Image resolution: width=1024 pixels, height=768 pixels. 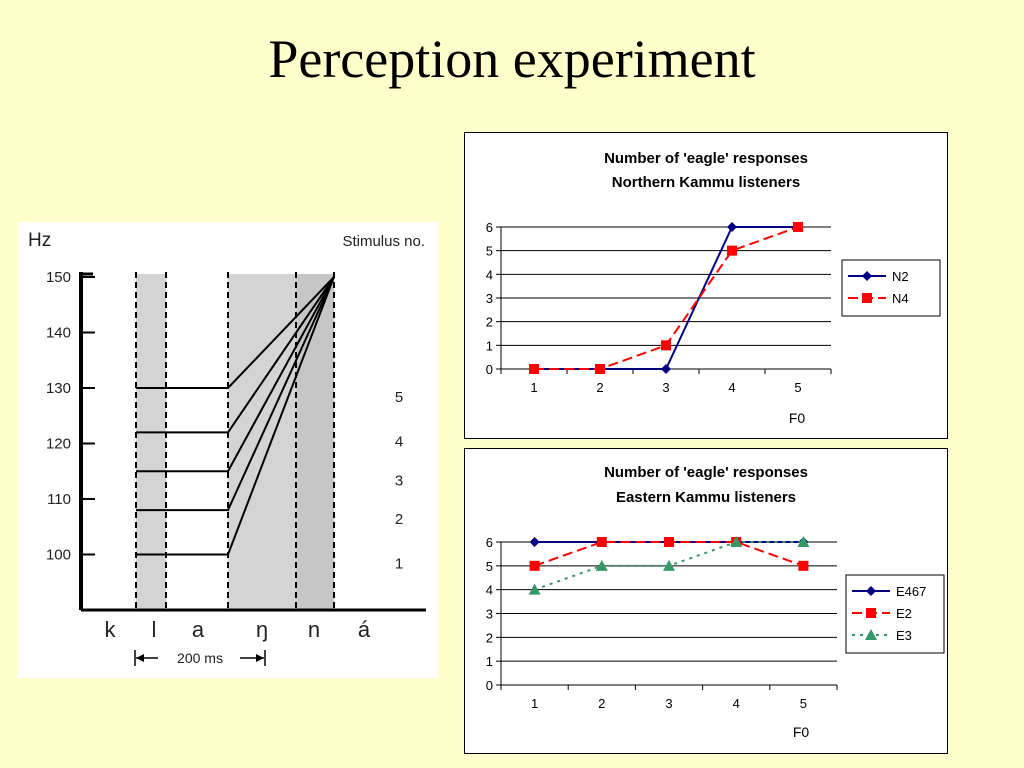 I want to click on y-tick-label: 140, so click(x=58, y=333).